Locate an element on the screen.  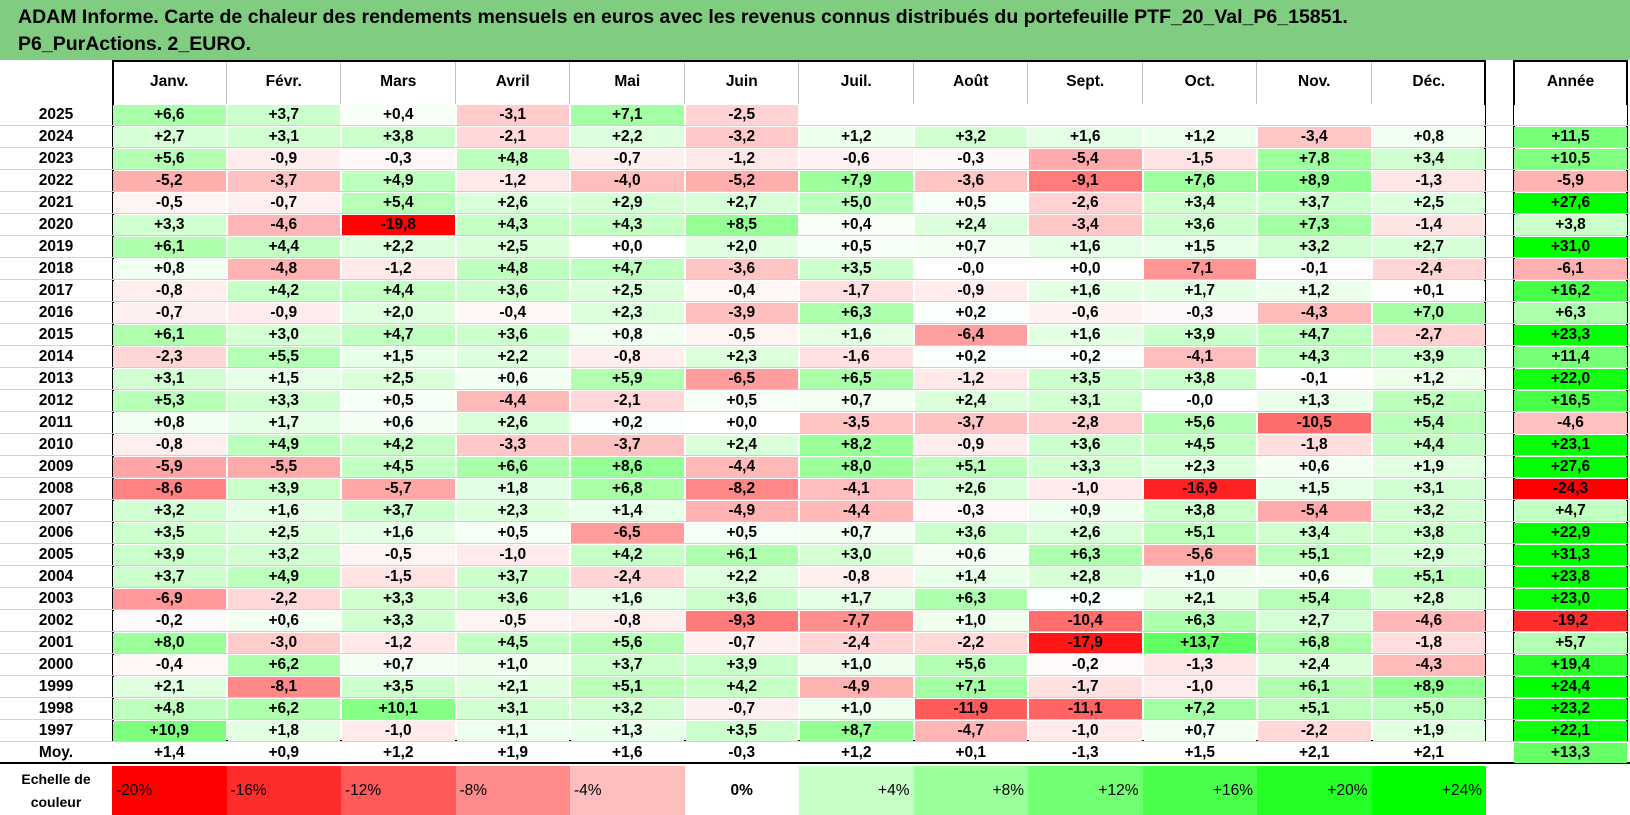
heatmap-value: +13,7 is located at coordinates (1200, 642).